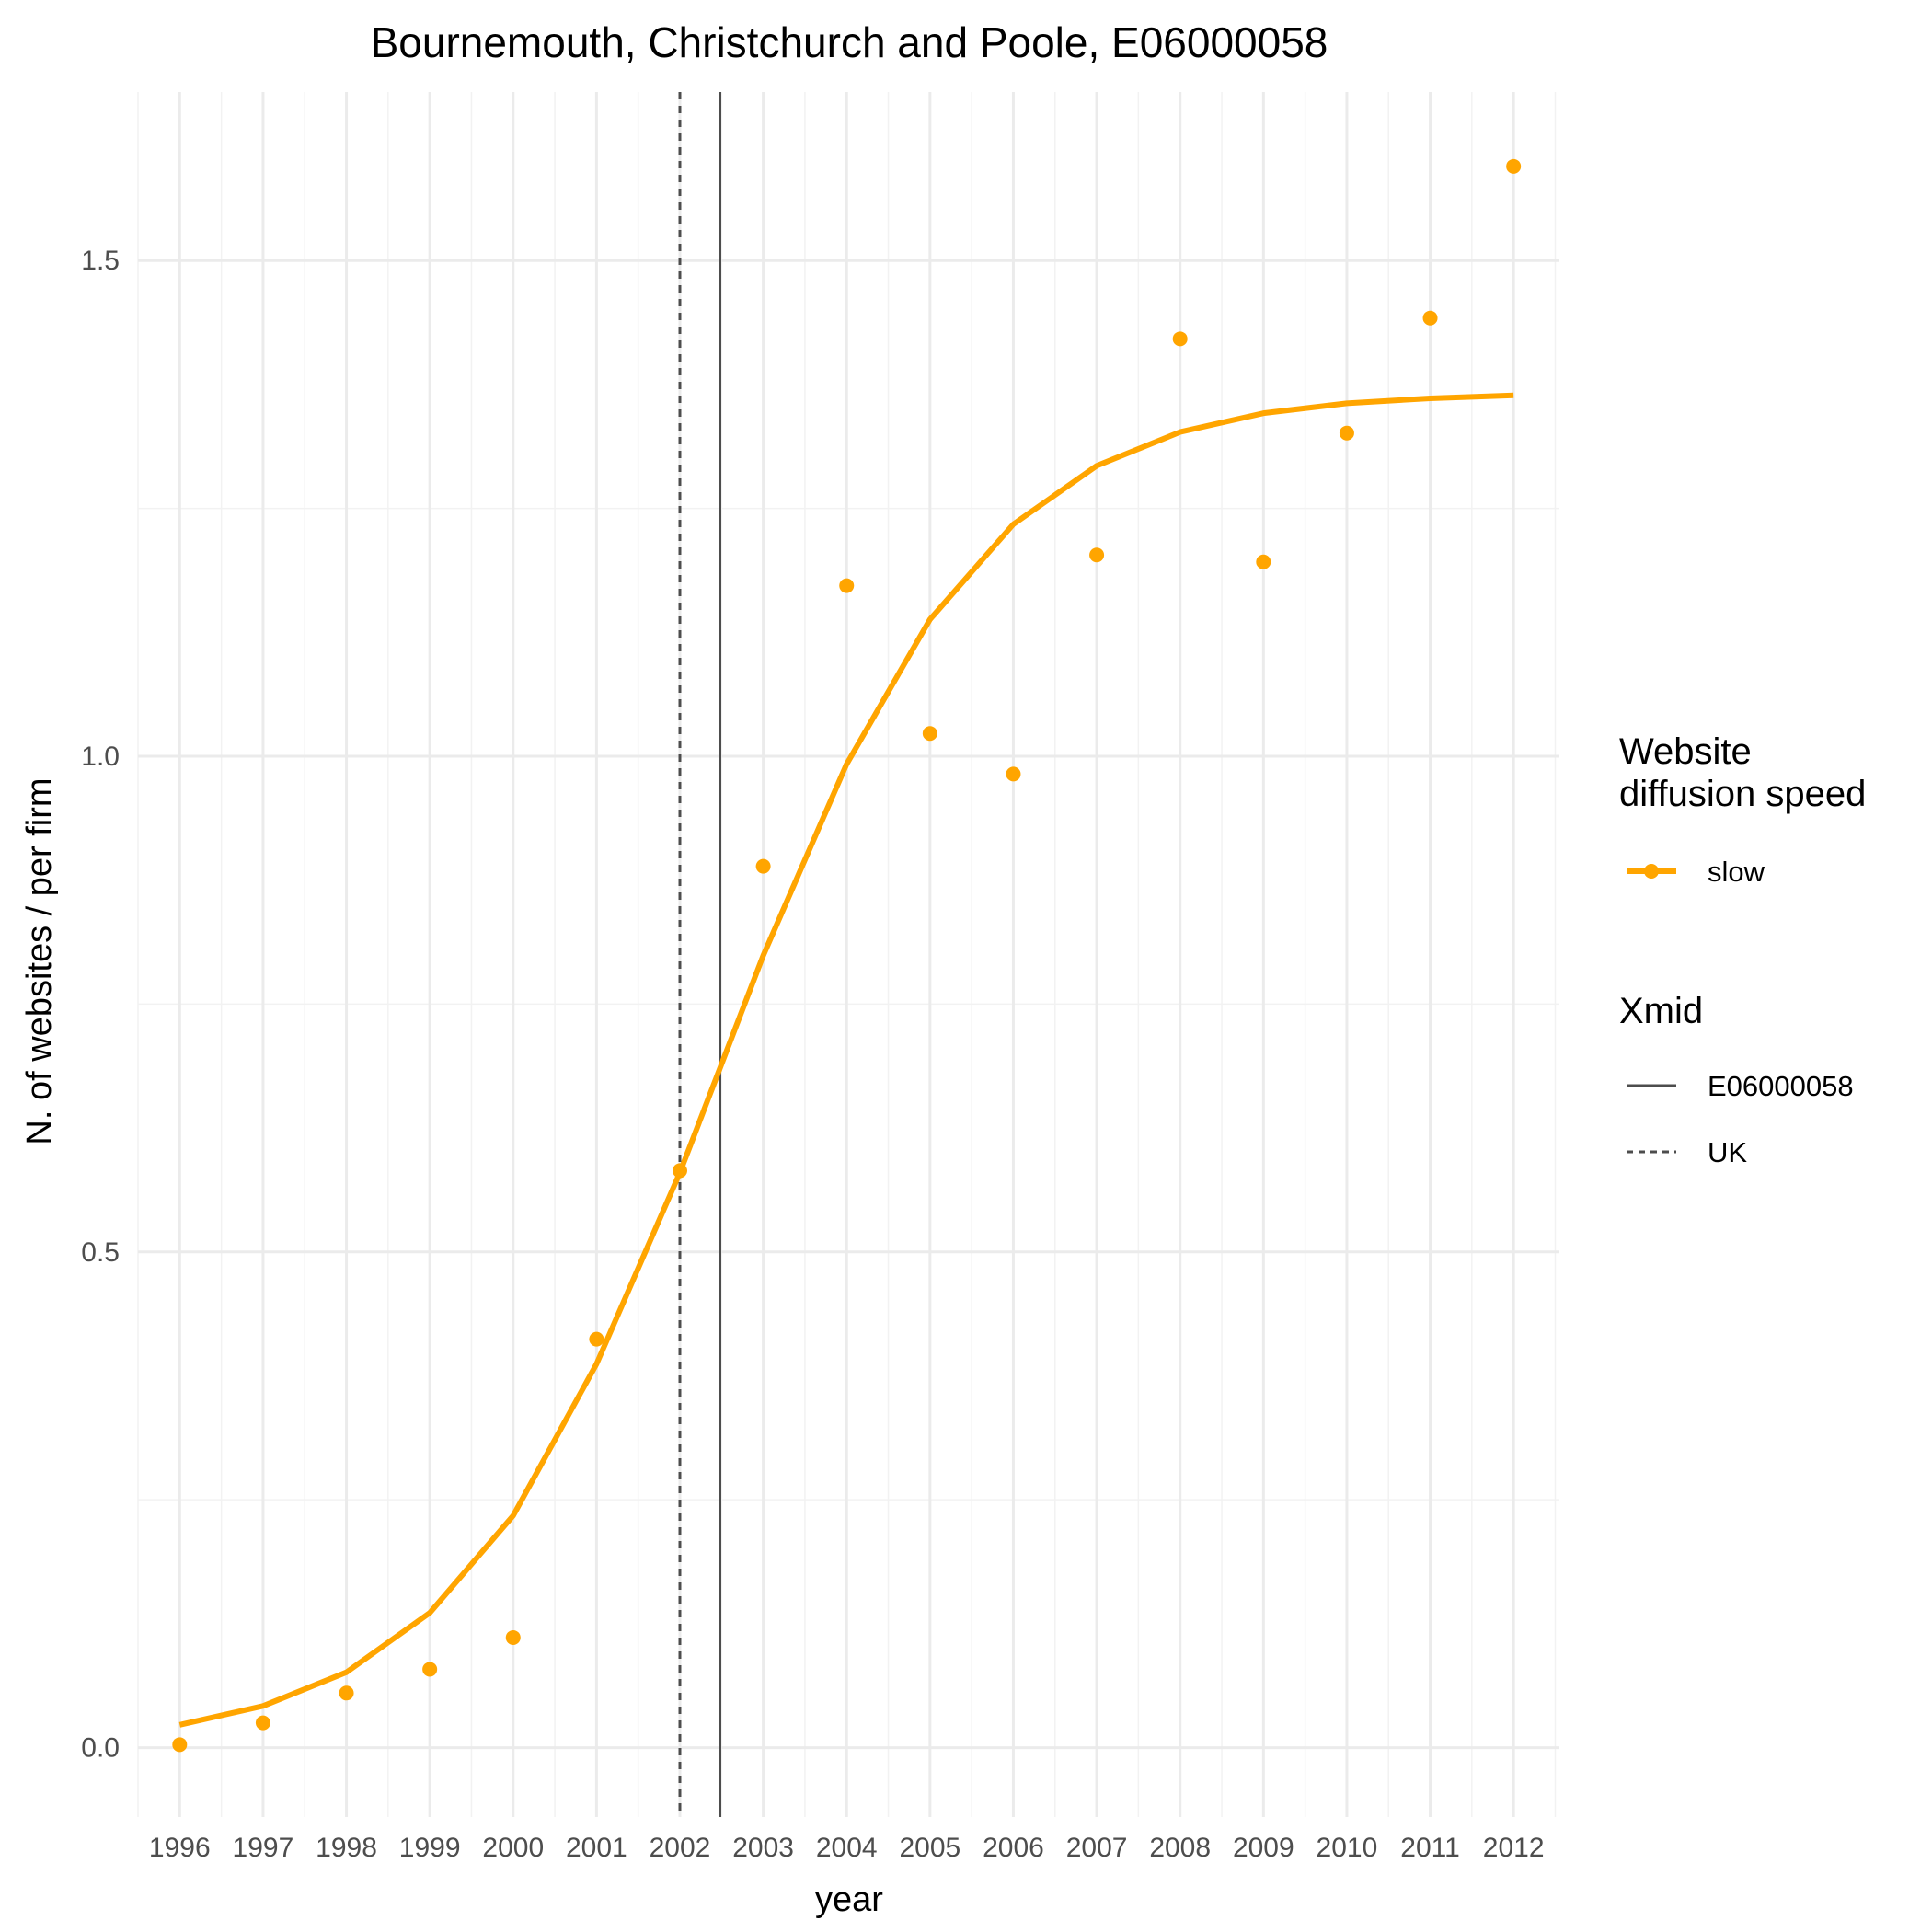 Image resolution: width=1932 pixels, height=1932 pixels. I want to click on data-point-2011, so click(1430, 318).